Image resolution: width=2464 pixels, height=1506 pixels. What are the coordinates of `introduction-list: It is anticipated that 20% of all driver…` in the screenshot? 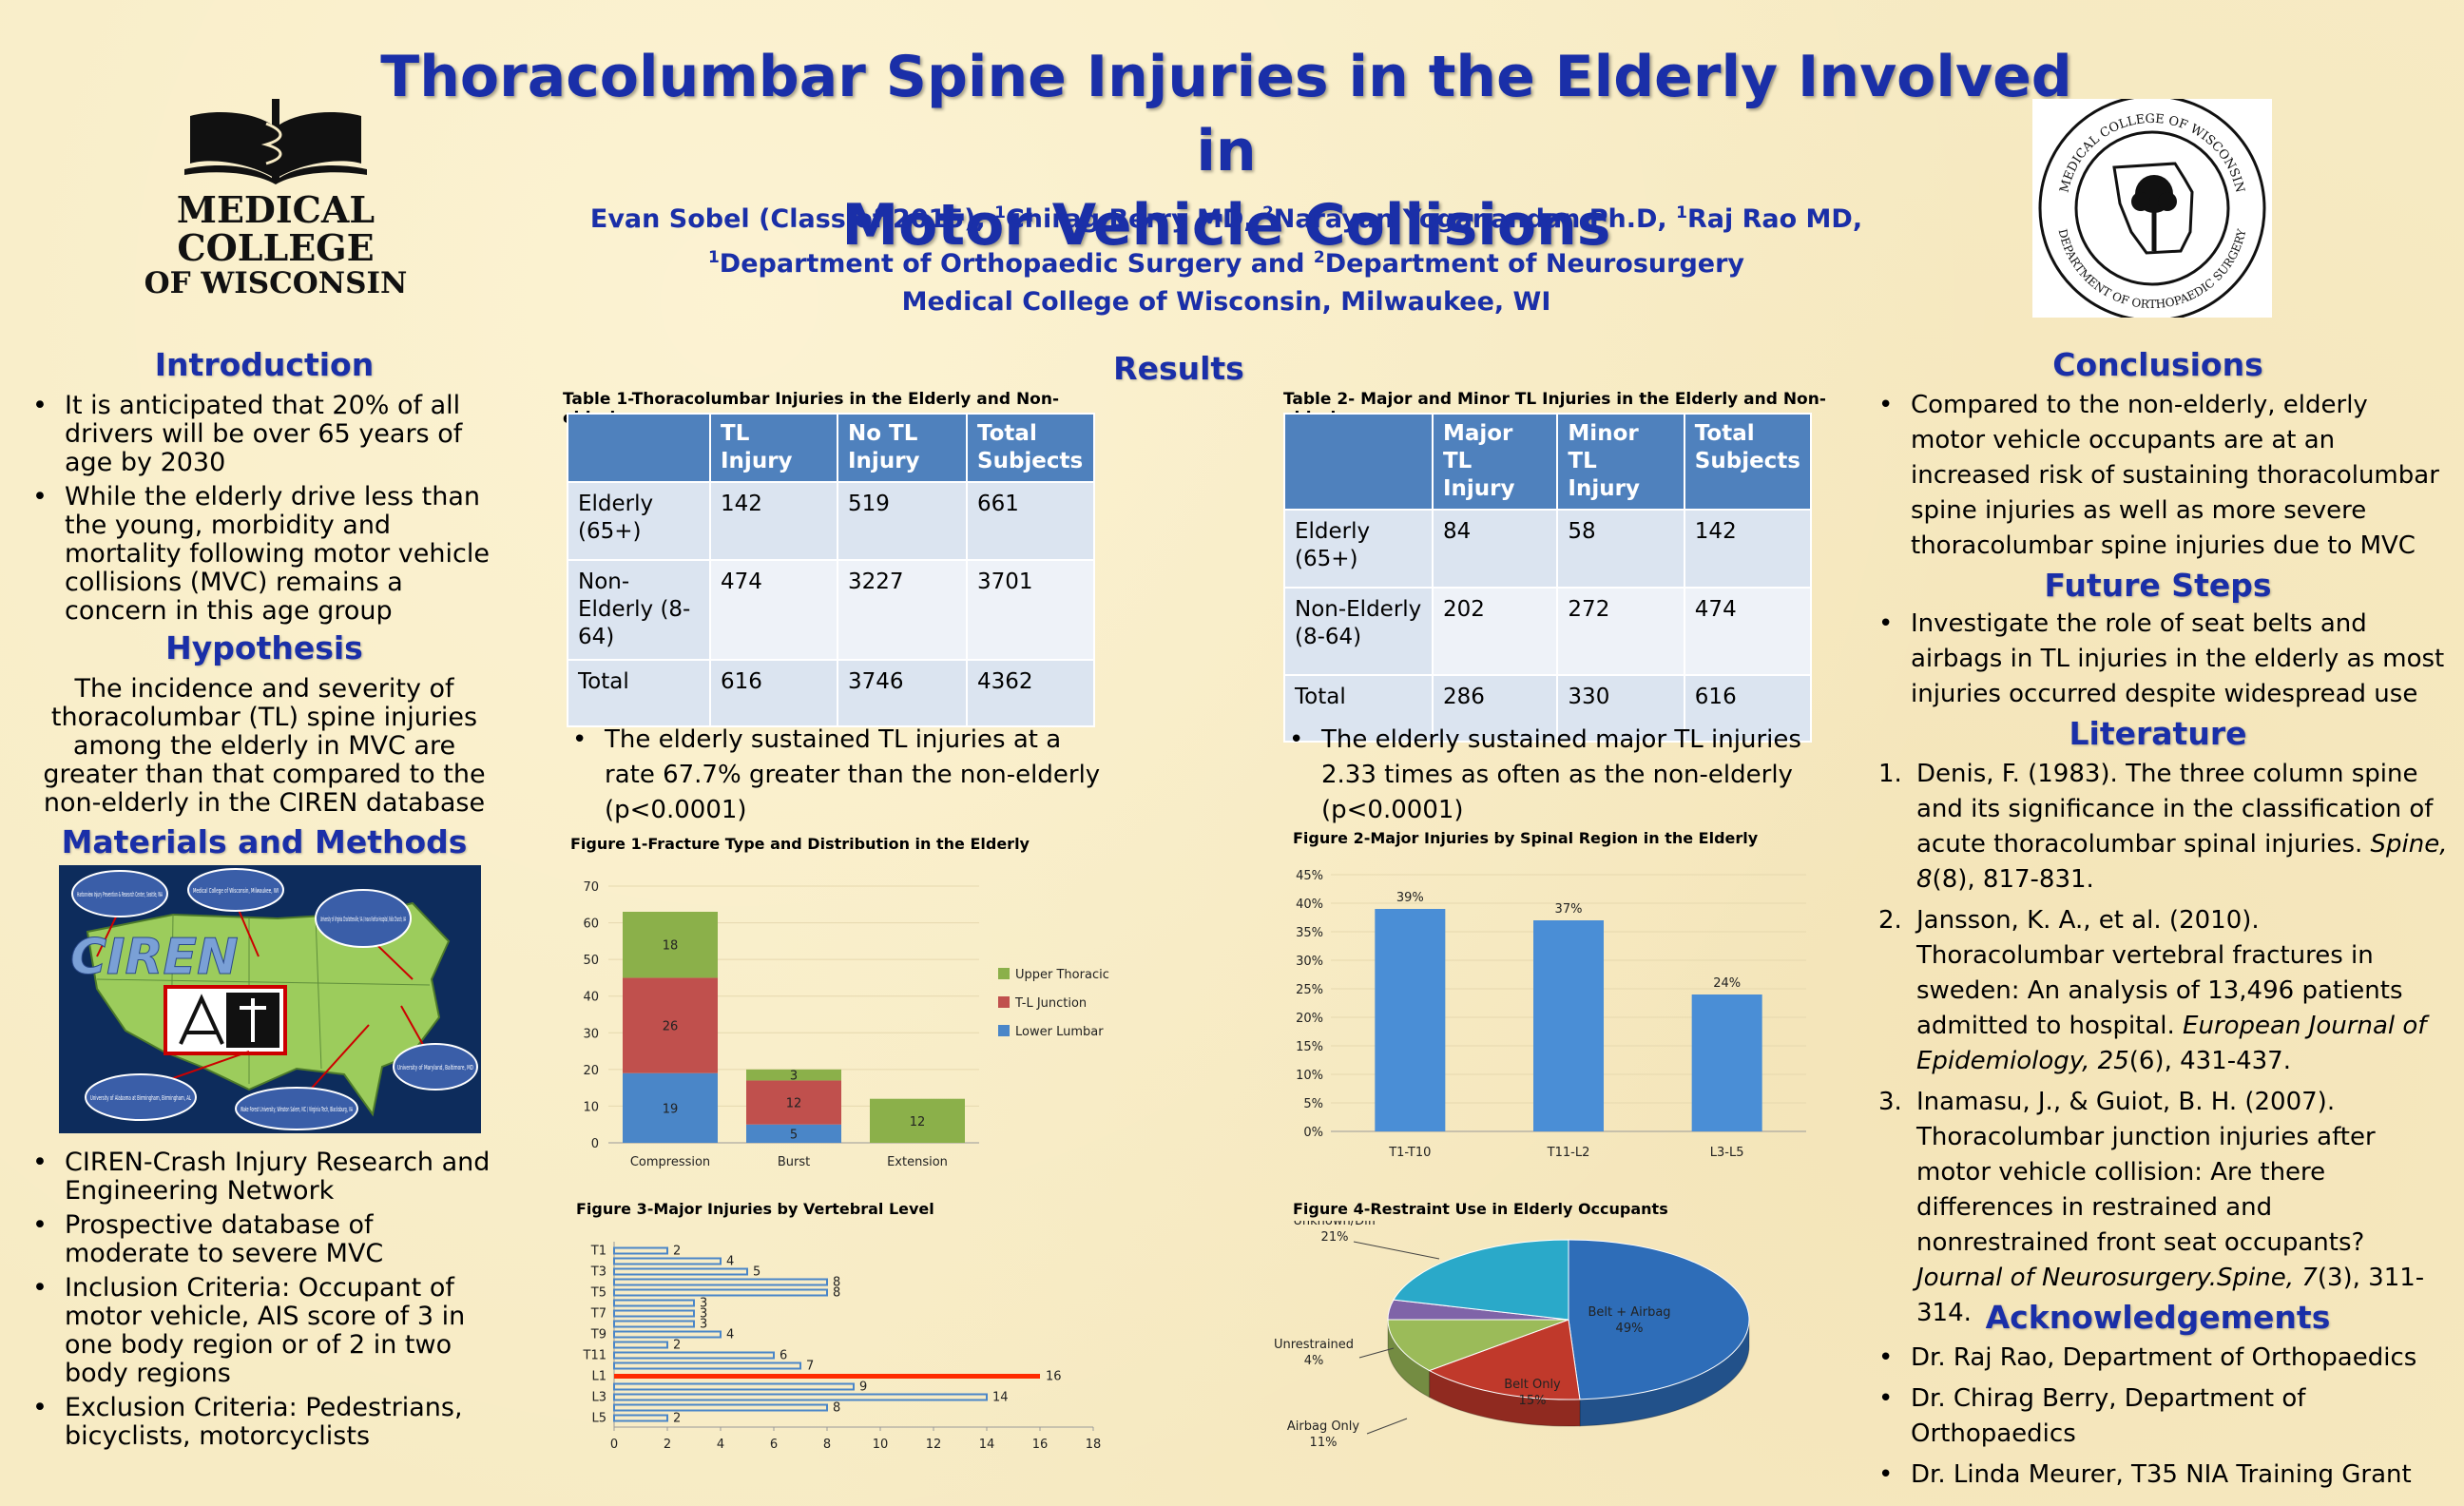 It's located at (266, 512).